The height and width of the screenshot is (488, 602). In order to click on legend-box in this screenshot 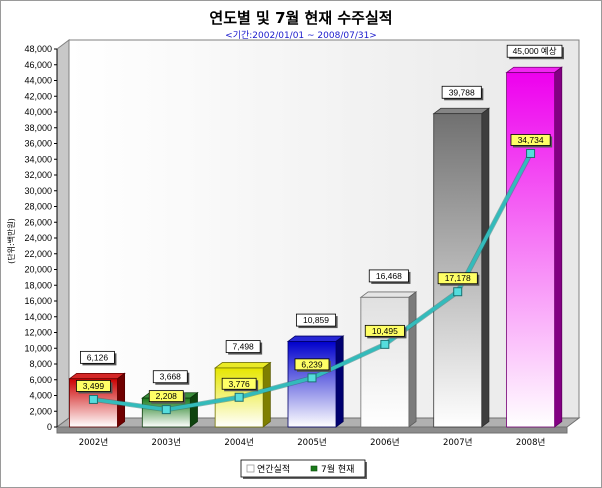, I will do `click(303, 468)`.